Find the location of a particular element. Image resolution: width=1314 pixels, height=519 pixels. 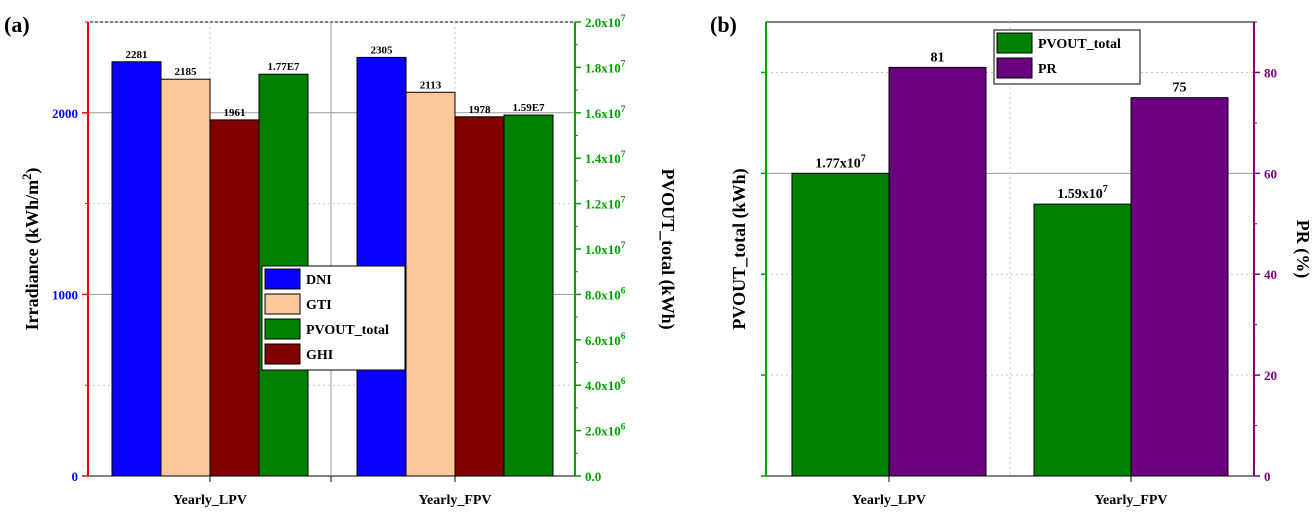

panel-a-left-tick-2: 2000 is located at coordinates (65, 113).